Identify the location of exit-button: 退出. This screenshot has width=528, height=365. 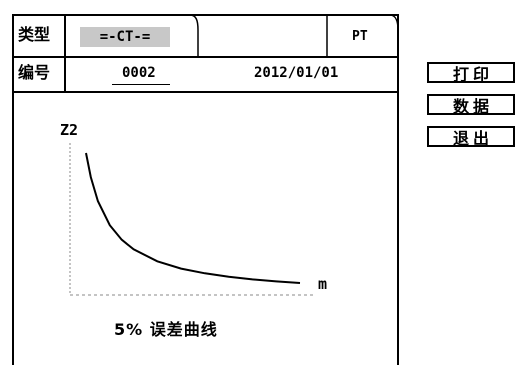
(471, 137).